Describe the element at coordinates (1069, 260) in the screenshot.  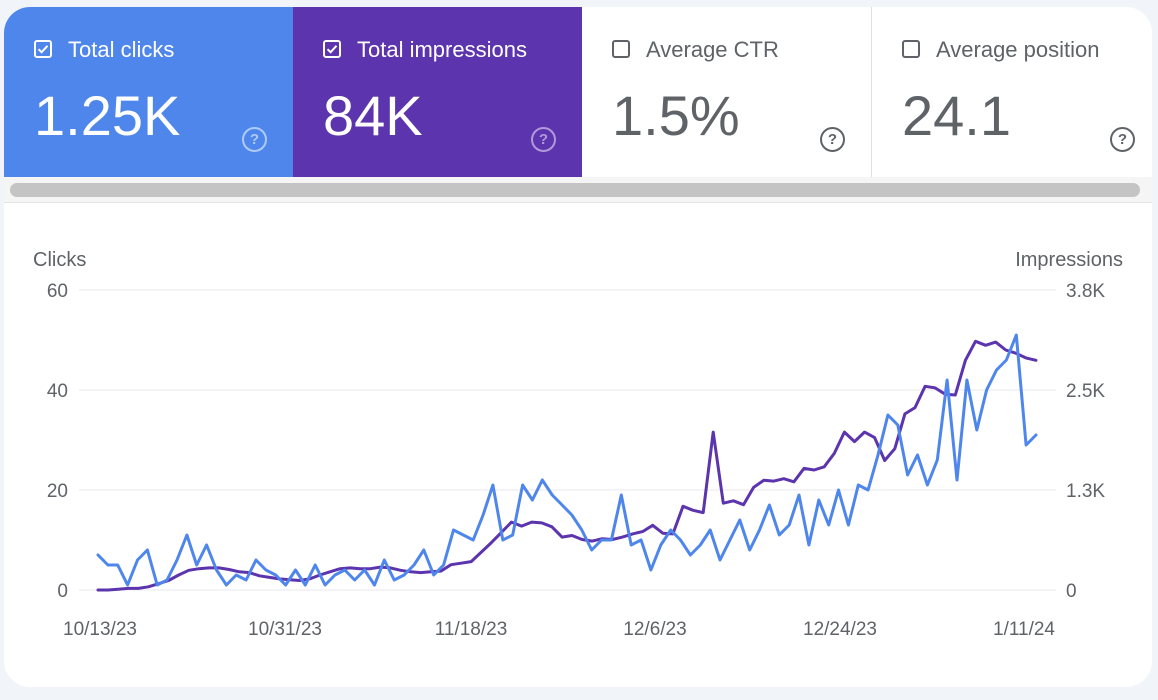
I see `y-axis-title-right: Impressions` at that location.